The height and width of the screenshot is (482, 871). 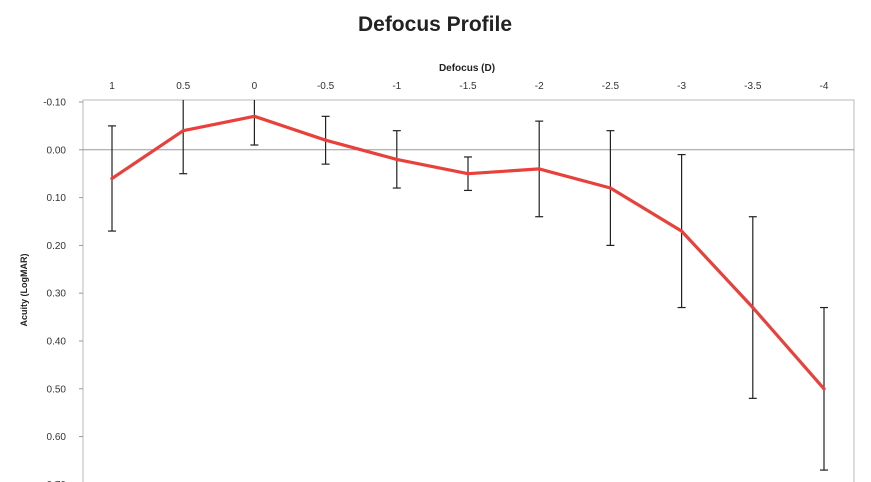 What do you see at coordinates (326, 86) in the screenshot?
I see `x-tick-label: -0.5` at bounding box center [326, 86].